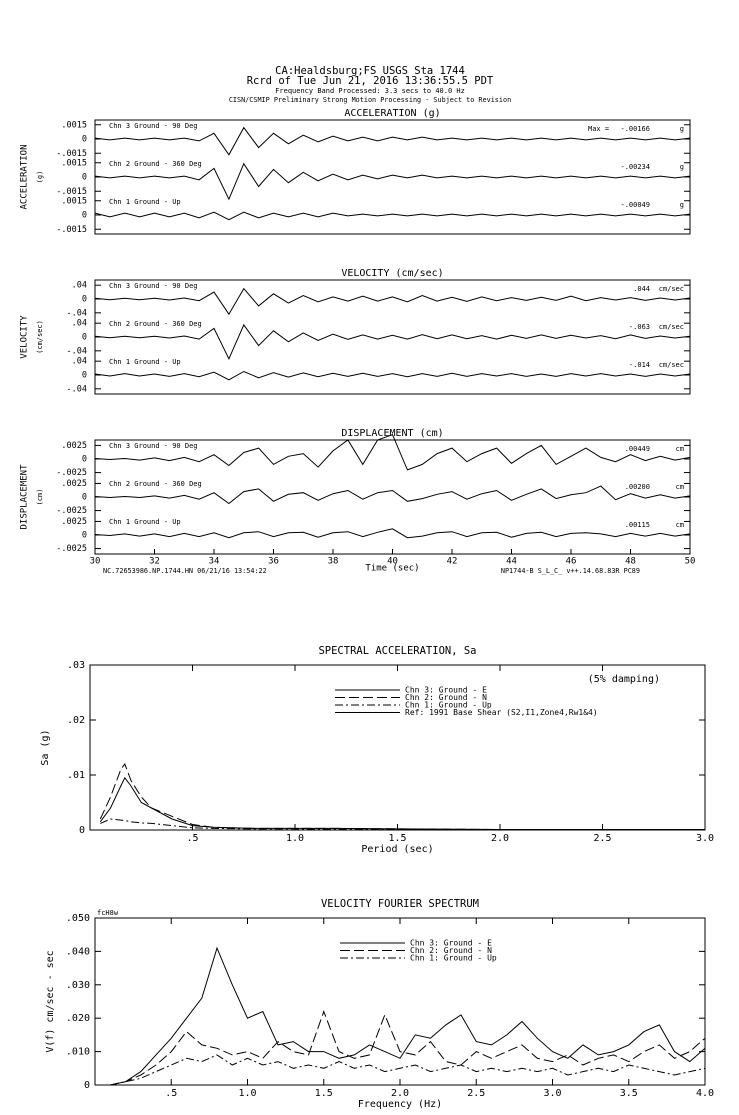 This screenshot has width=739, height=1115. I want to click on peak-value: .00115, so click(637, 525).